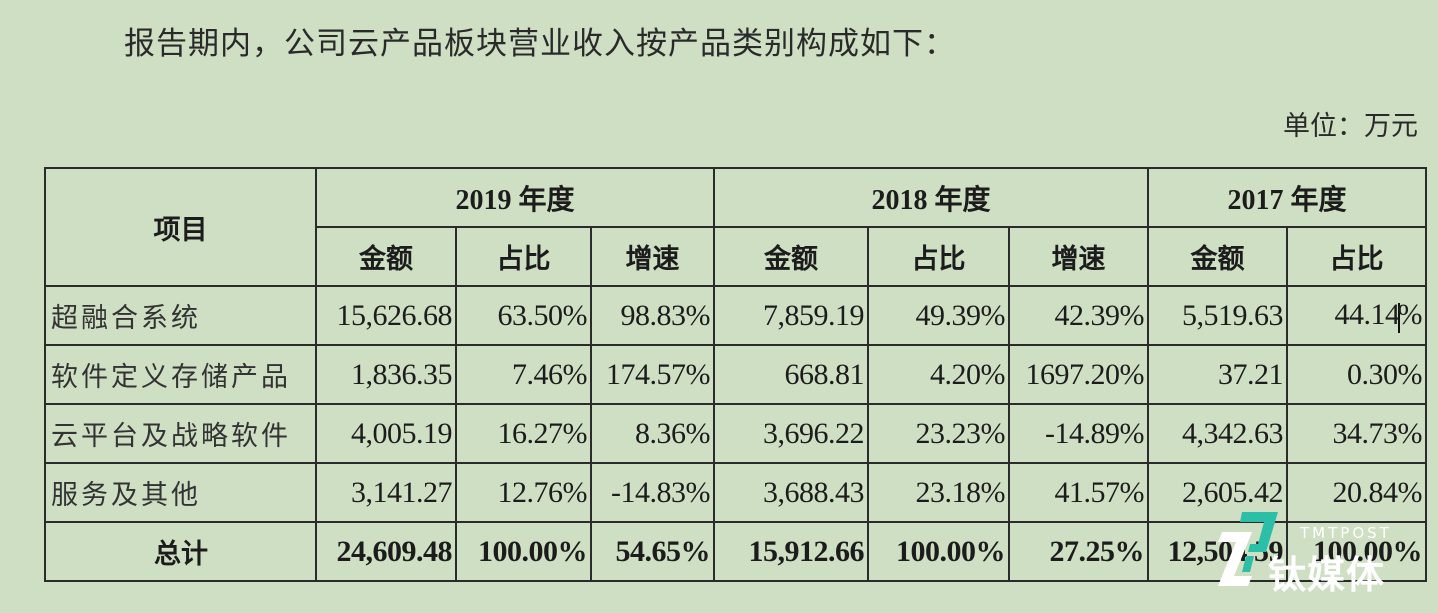 Image resolution: width=1438 pixels, height=613 pixels. What do you see at coordinates (386, 551) in the screenshot?
I see `total-2019-amount: 24,609.48` at bounding box center [386, 551].